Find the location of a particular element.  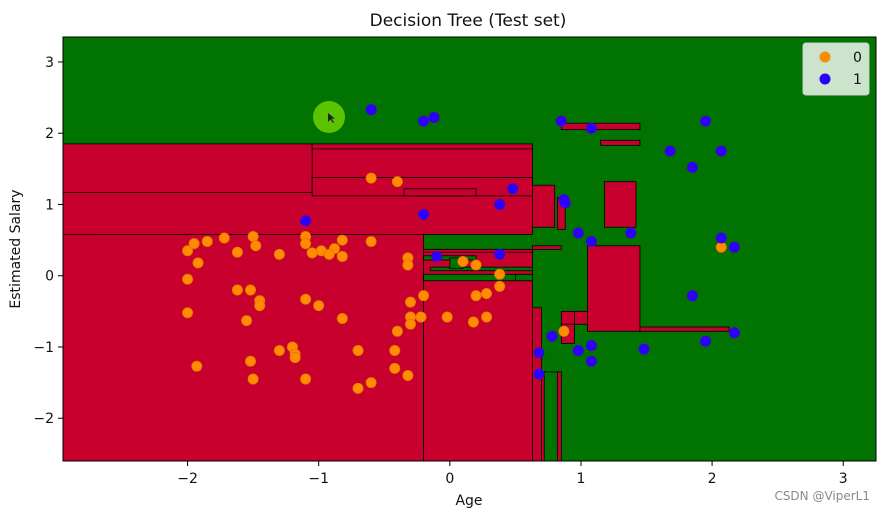

y-axis-ticks: −2 −1 0 1 2 3 is located at coordinates (48, 241).